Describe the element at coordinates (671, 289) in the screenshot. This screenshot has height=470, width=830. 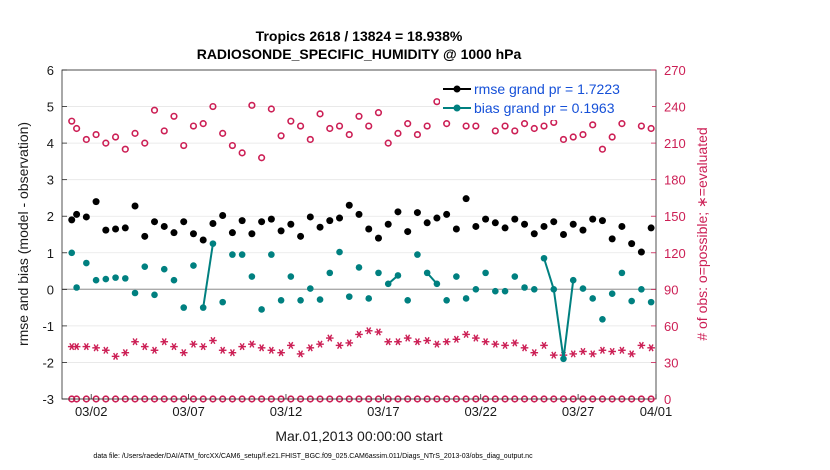
I see `y-tick-label-right: 90` at that location.